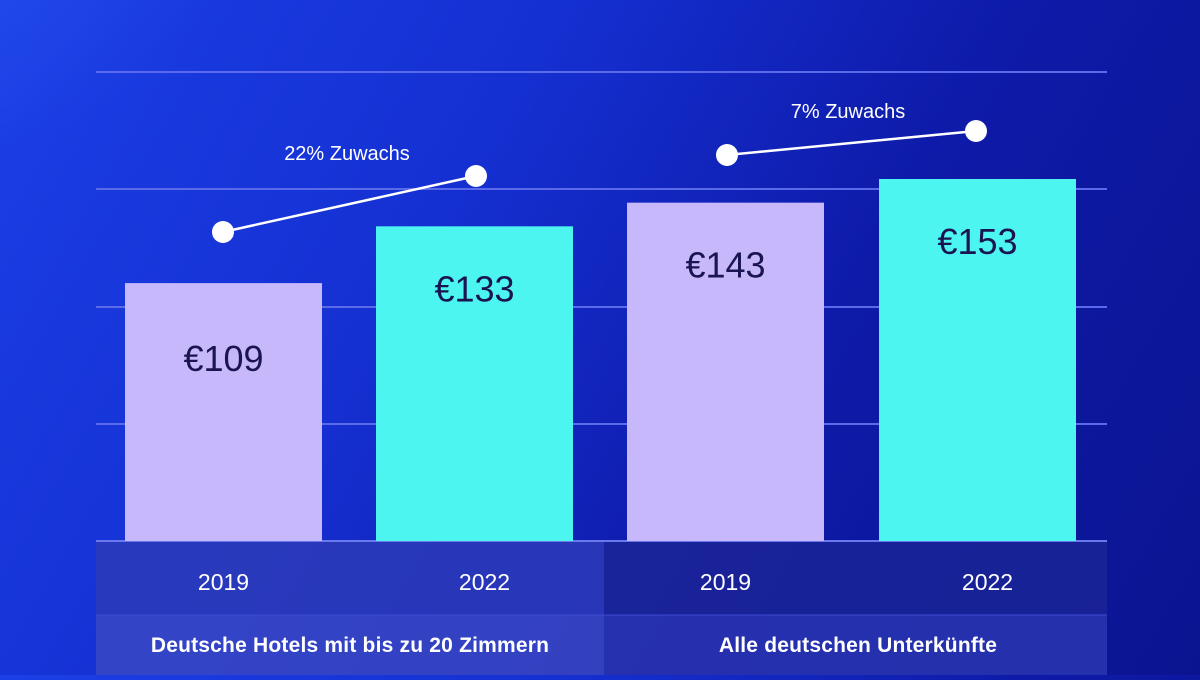 The image size is (1200, 680). What do you see at coordinates (474, 384) in the screenshot?
I see `bar-1-2022` at bounding box center [474, 384].